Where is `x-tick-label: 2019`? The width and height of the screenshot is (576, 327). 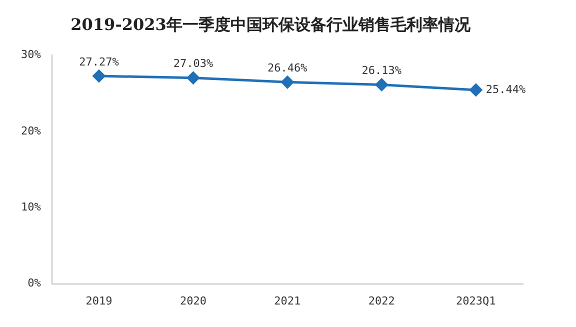 x-tick-label: 2019 is located at coordinates (99, 301).